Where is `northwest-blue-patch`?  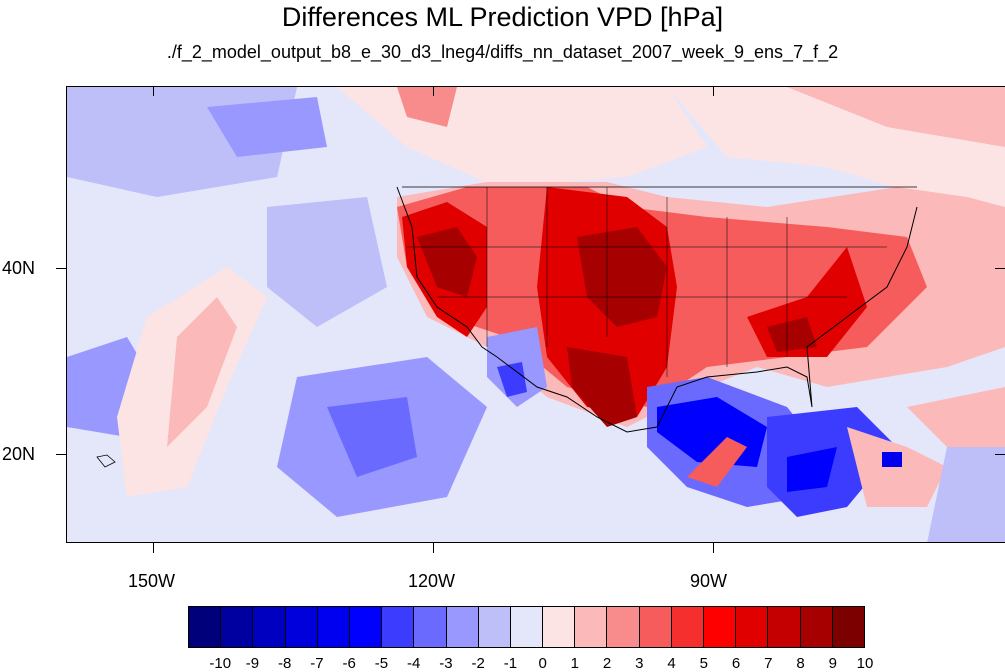 northwest-blue-patch is located at coordinates (267, 127).